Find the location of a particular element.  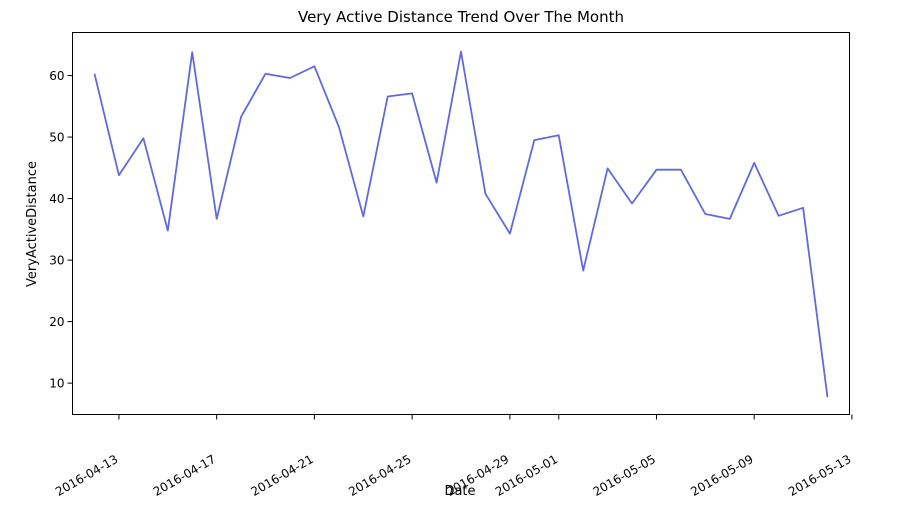

x-tick-label: 2016-04-13 is located at coordinates (86, 475).